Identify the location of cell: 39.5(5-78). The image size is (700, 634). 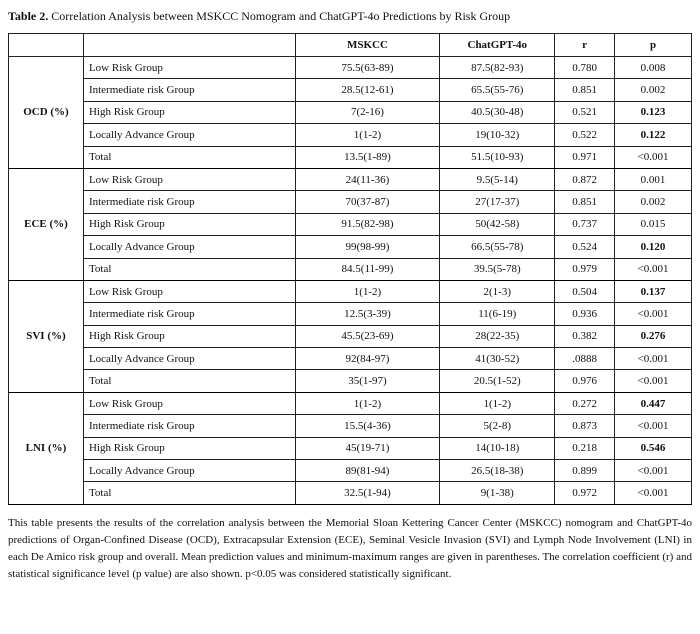
(497, 269).